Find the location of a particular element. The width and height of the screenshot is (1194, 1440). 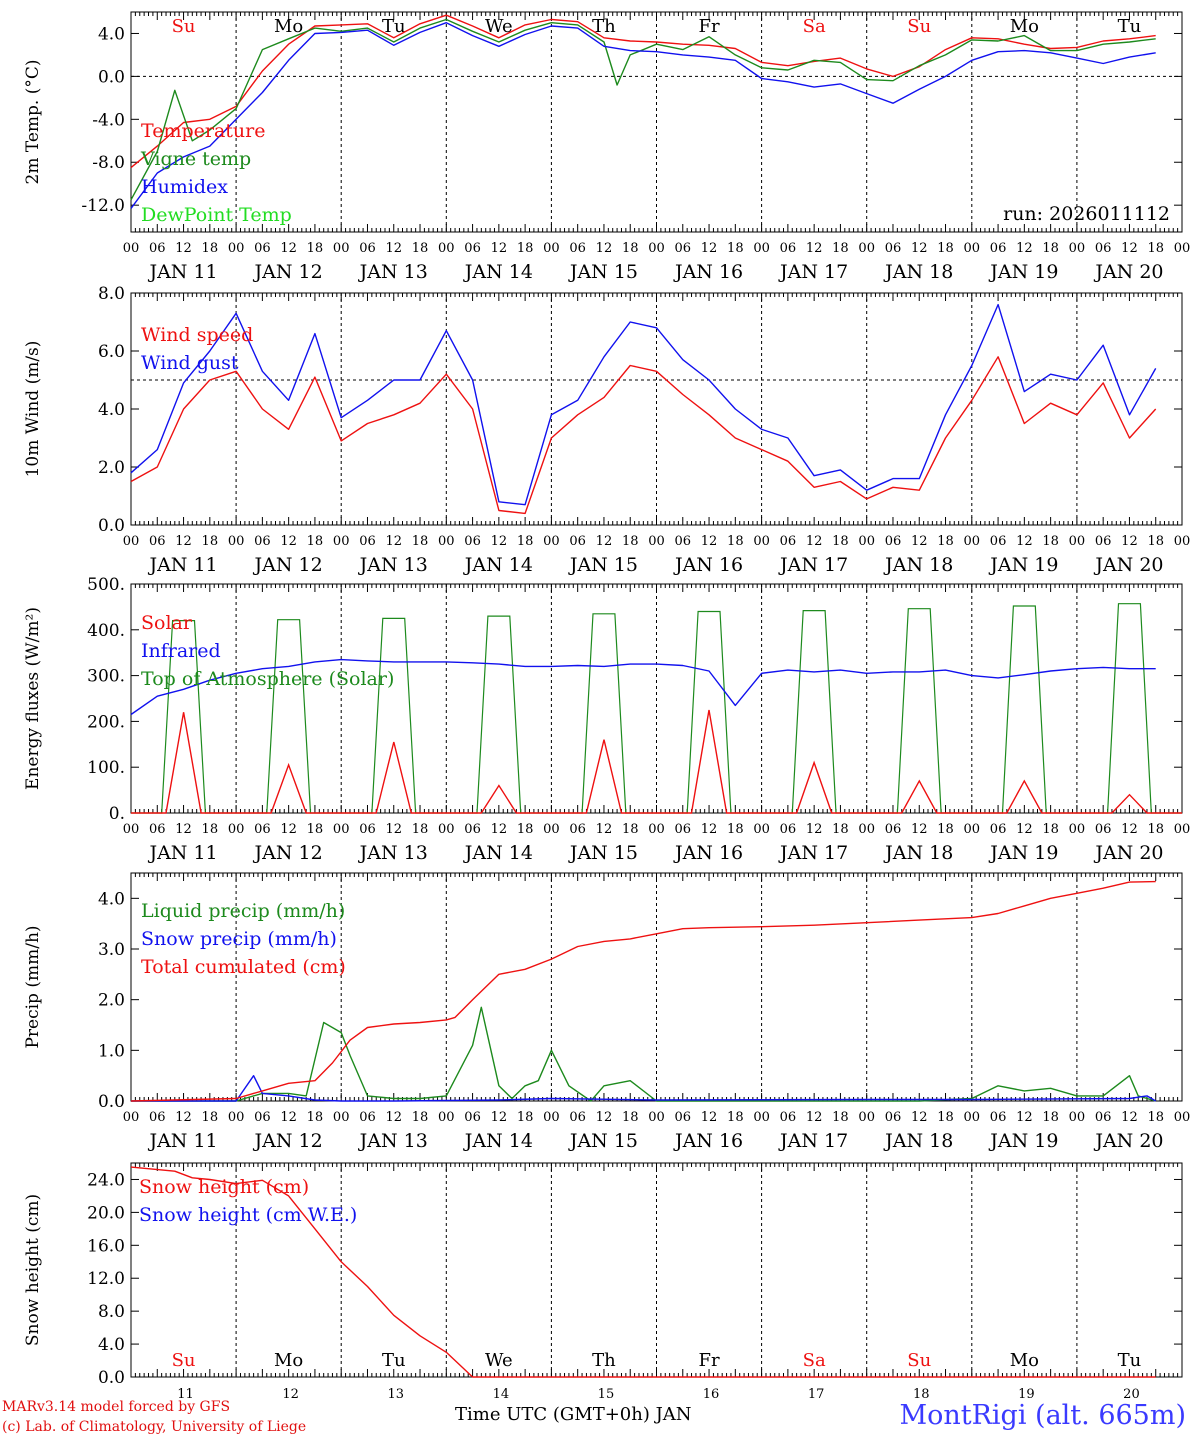

weekday-label: Tu is located at coordinates (1130, 26).